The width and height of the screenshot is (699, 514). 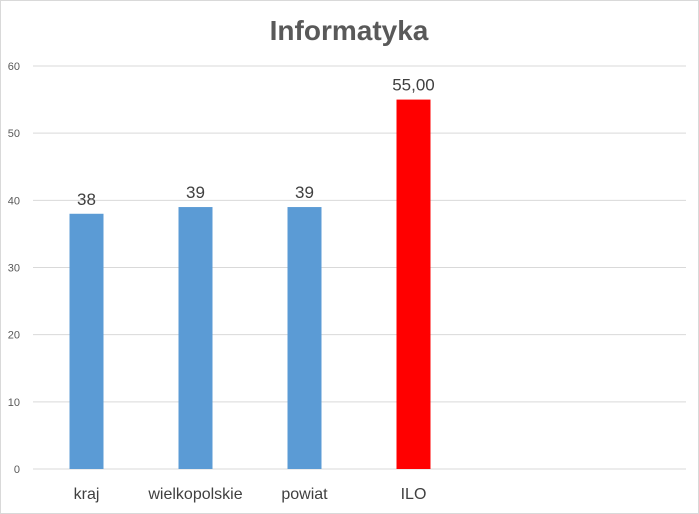 I want to click on y-tick-label: 10, so click(x=14, y=403).